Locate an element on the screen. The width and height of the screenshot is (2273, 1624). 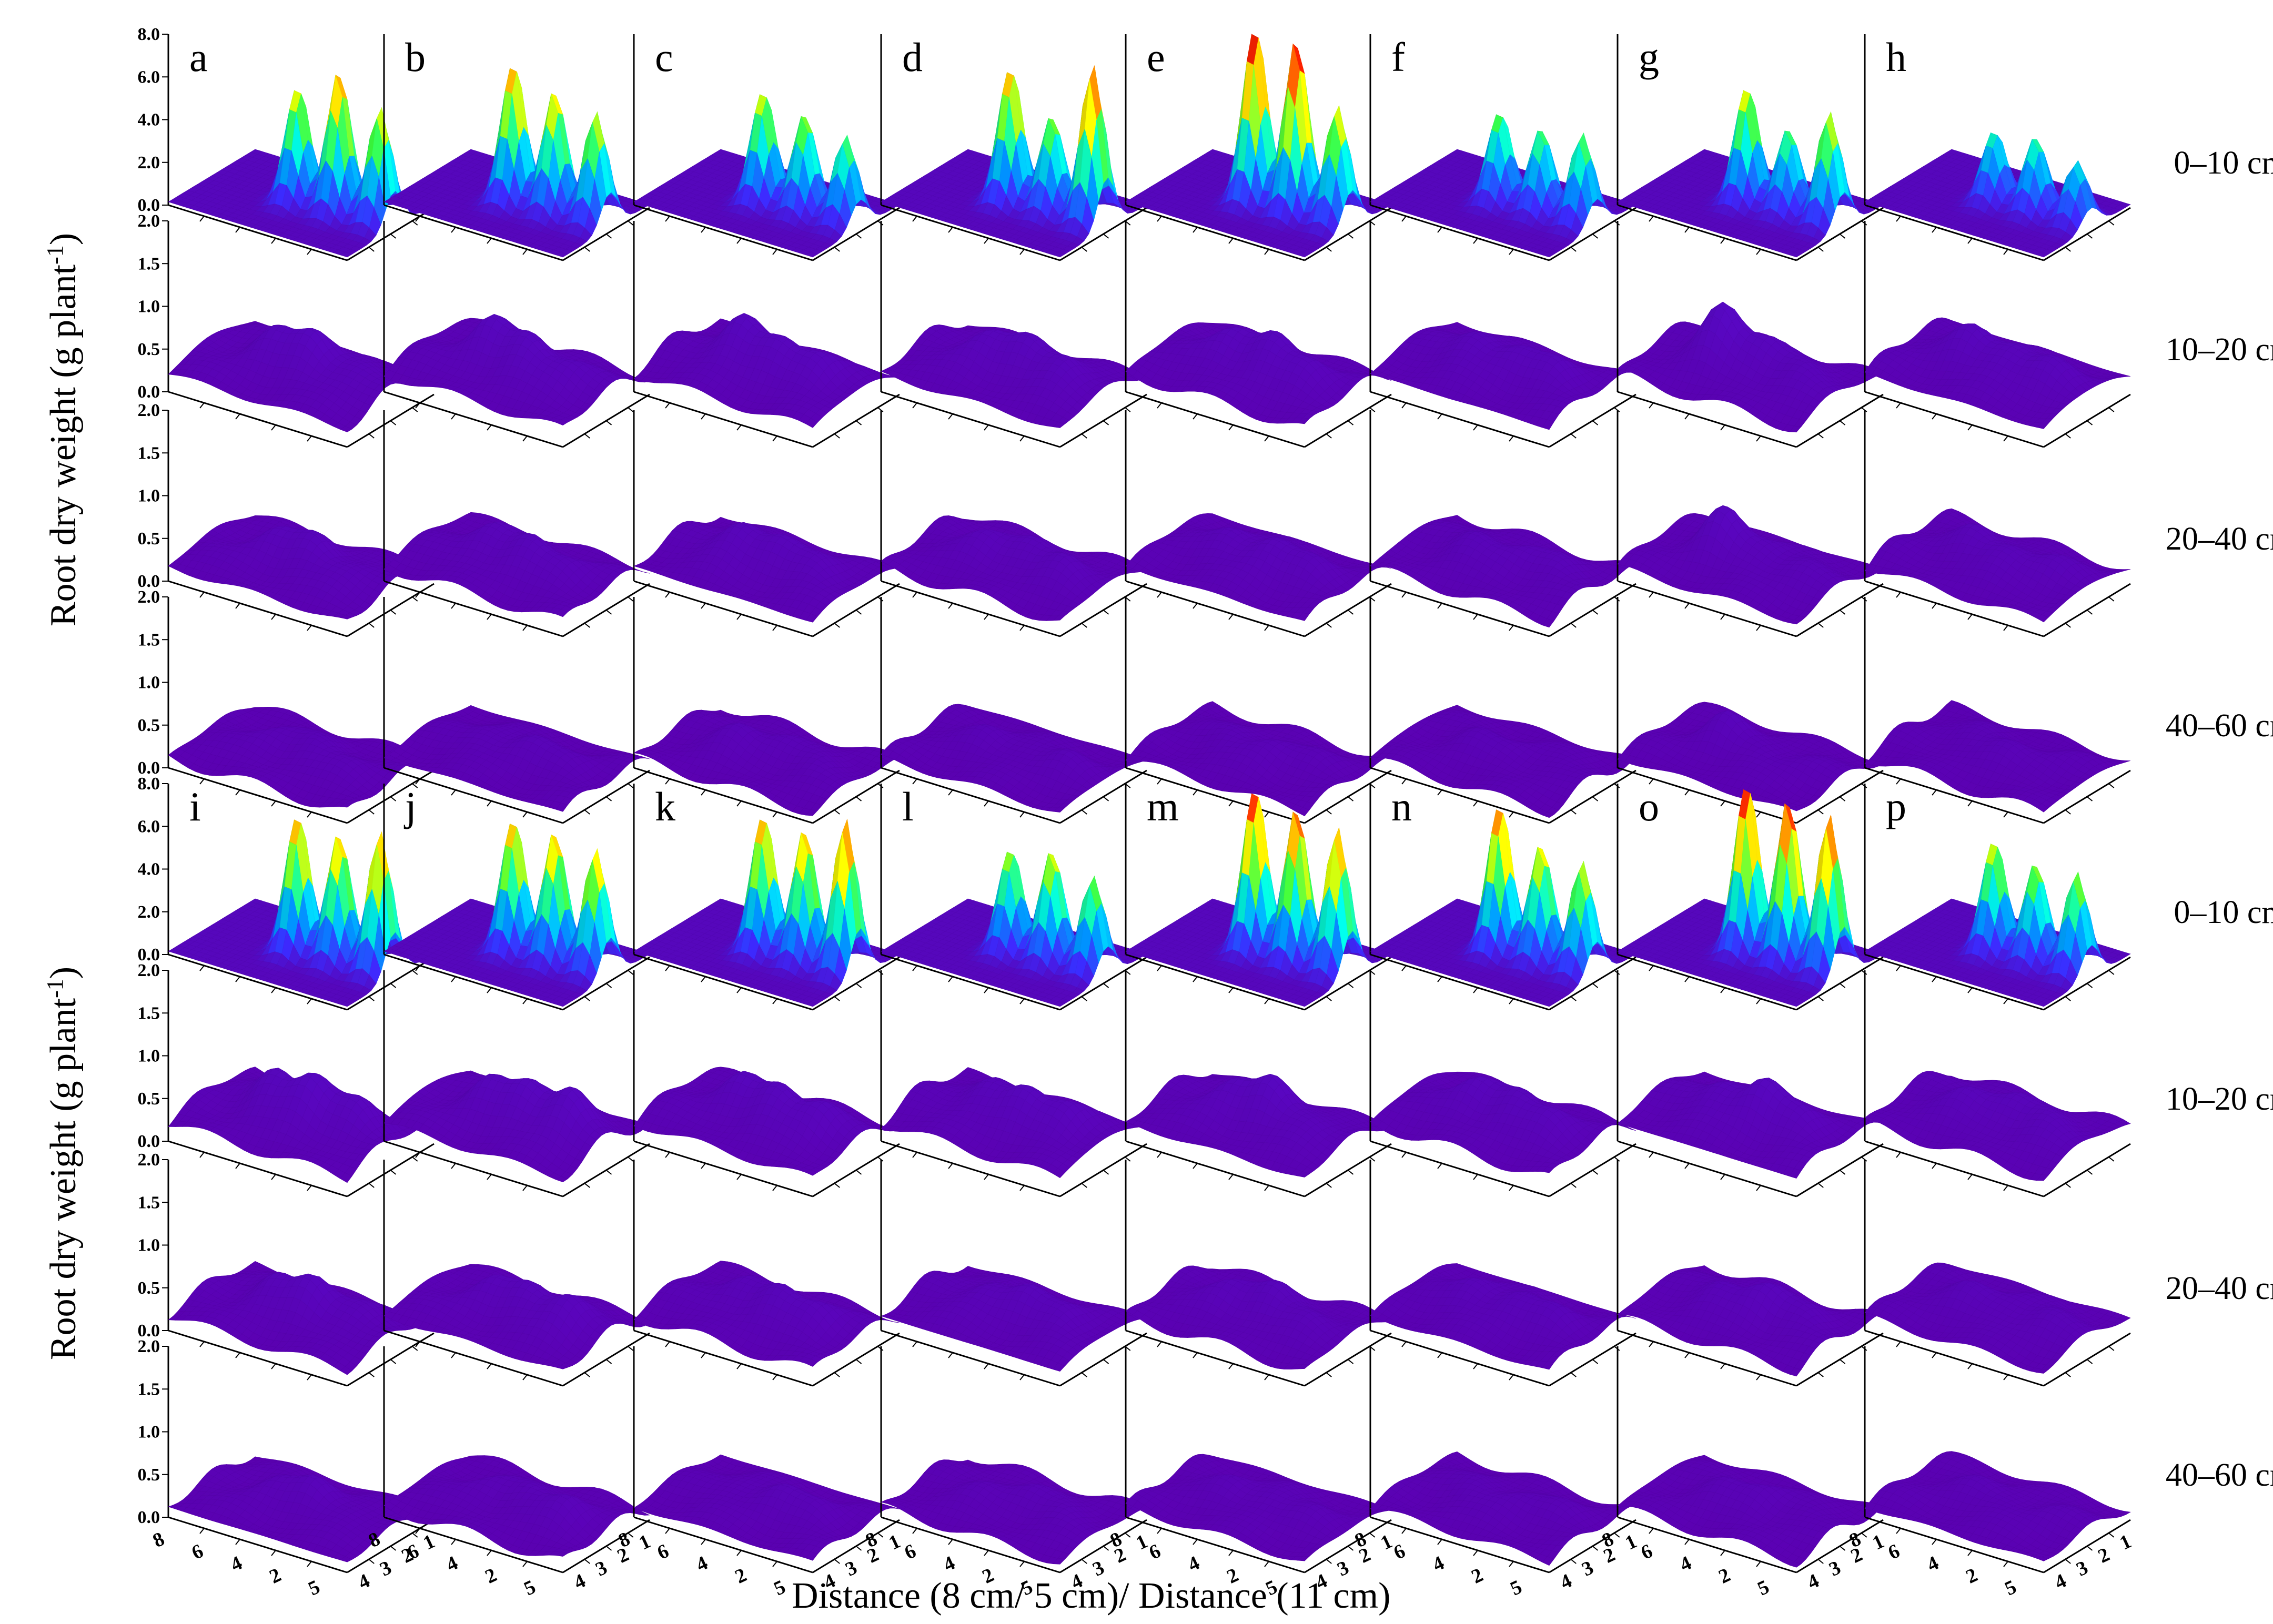
x-tick-label: 8 is located at coordinates (158, 1540).